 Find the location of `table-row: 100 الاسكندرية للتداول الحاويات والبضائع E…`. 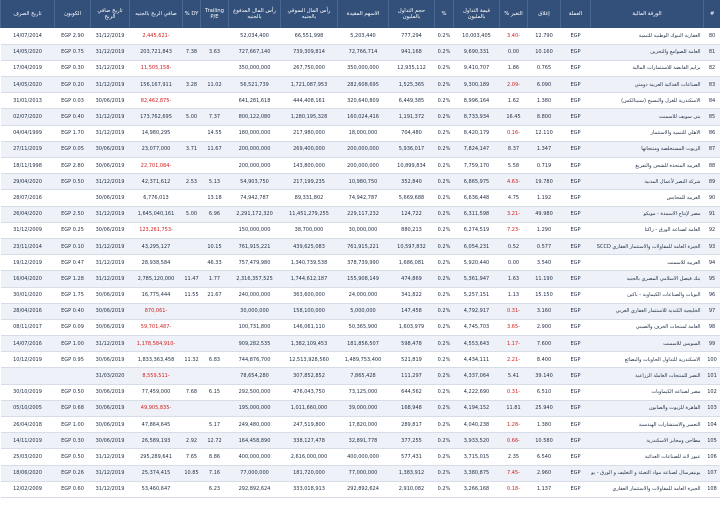

table-row: 100 الاسكندرية للتداول الحاويات والبضائع E… is located at coordinates (360, 360).